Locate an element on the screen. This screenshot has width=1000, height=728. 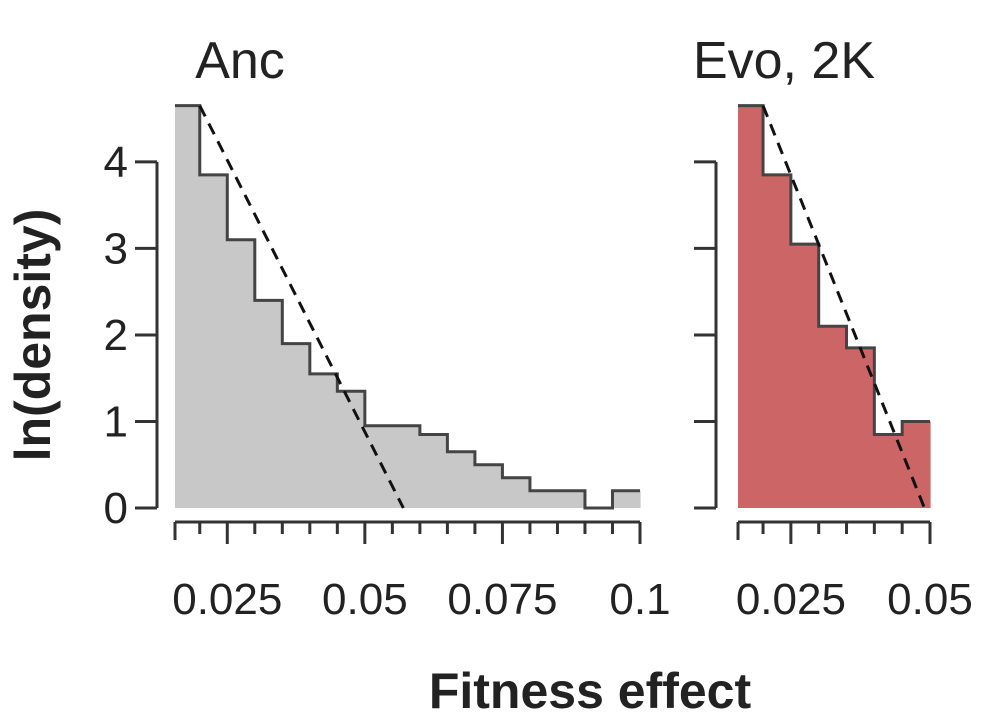
anc-x-tick-label: 0.05 is located at coordinates (365, 599).